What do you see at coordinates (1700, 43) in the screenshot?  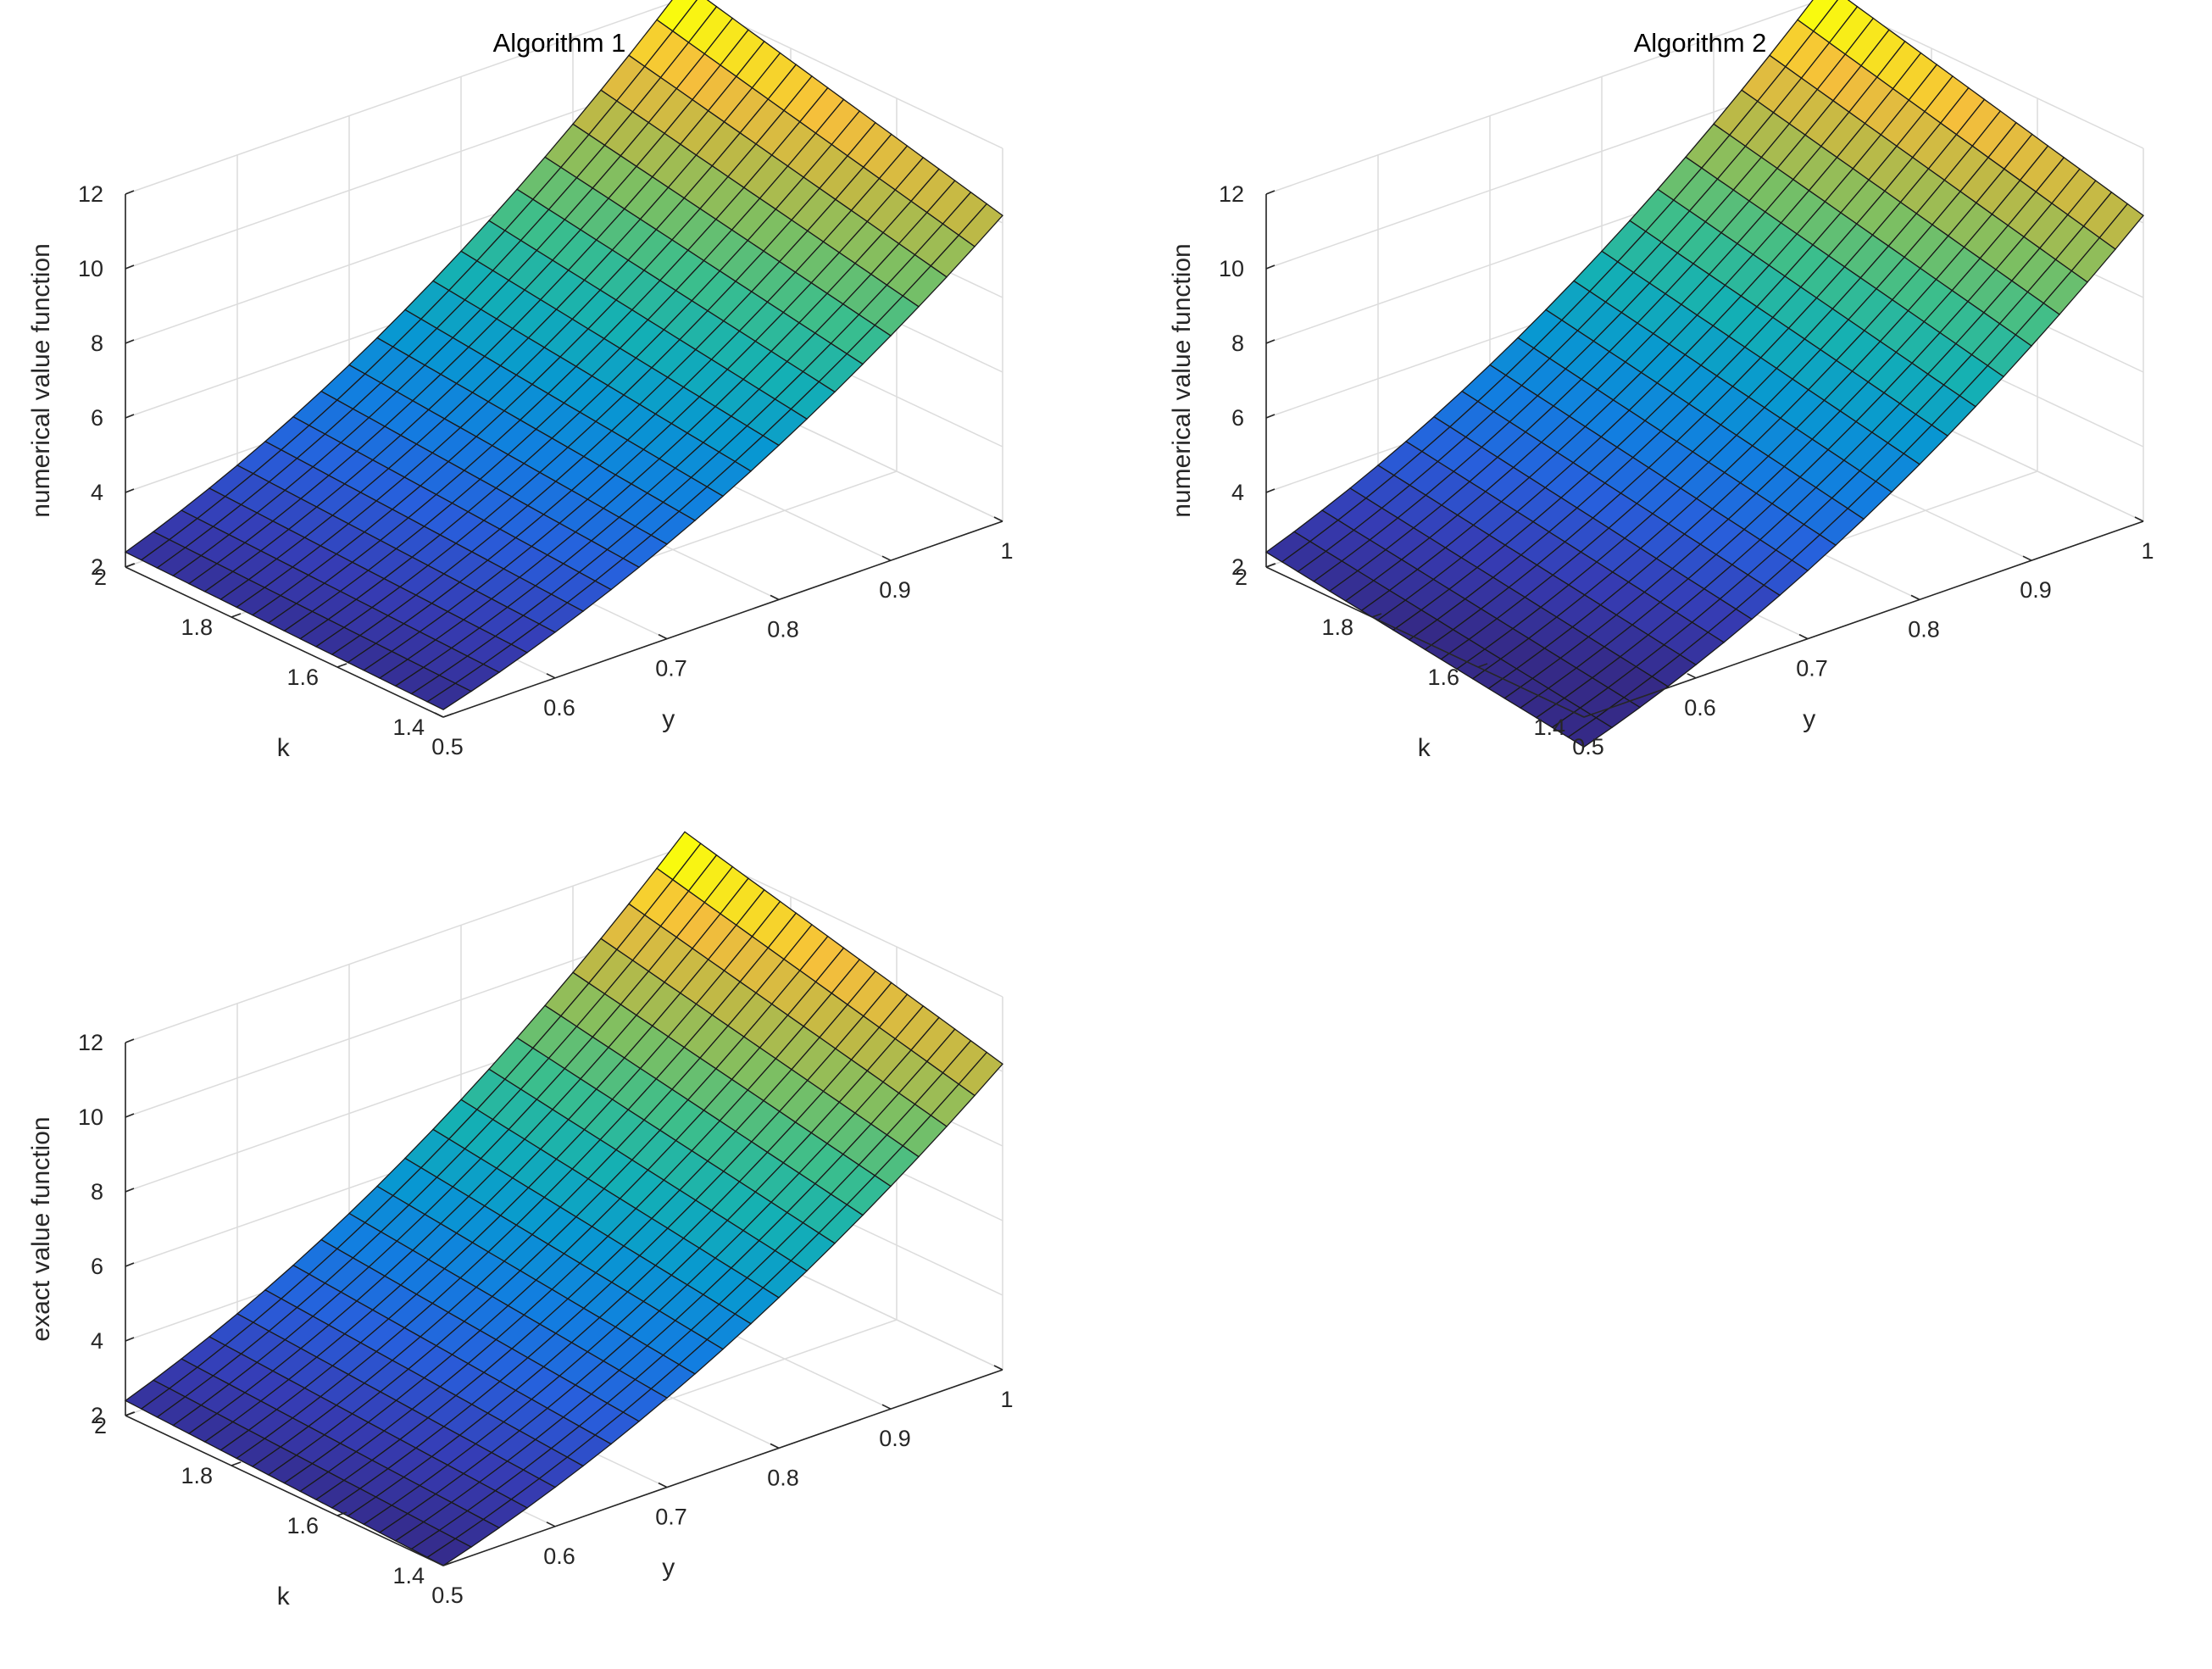 I see `chart-title: Algorithm 2` at bounding box center [1700, 43].